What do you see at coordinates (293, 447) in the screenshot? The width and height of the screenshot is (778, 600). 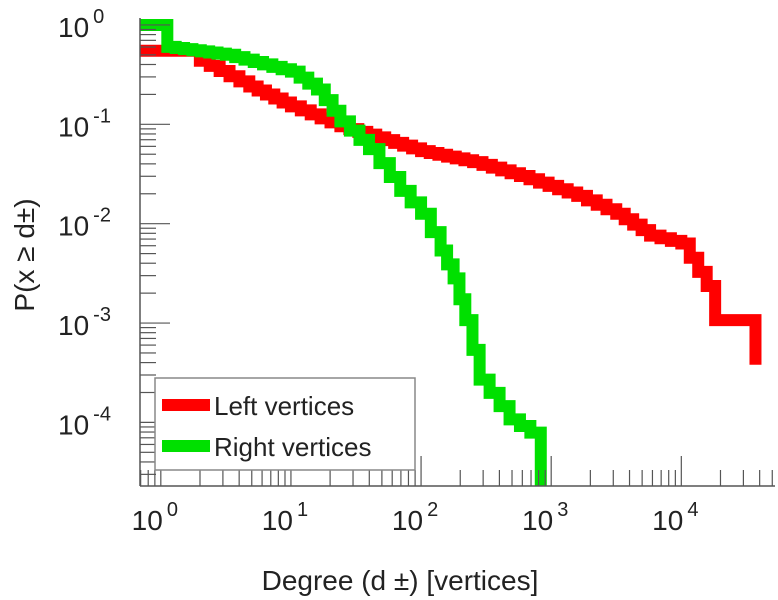 I see `legend-label-right: Right vertices` at bounding box center [293, 447].